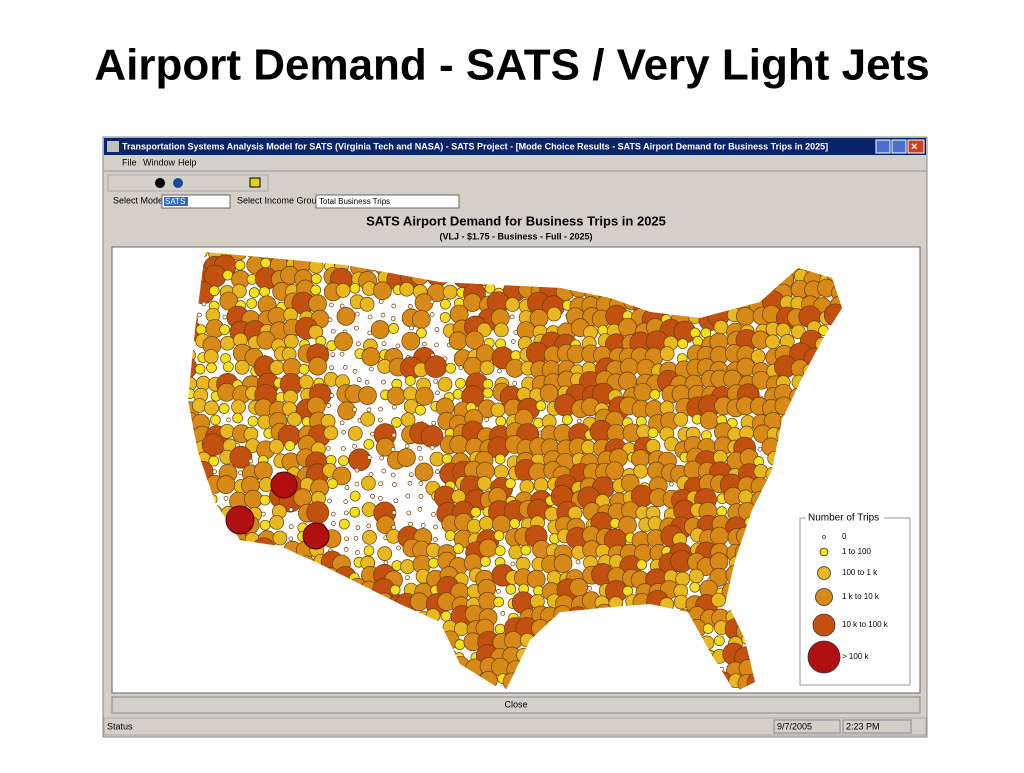 This screenshot has height=773, width=1024. I want to click on legend-title: Number of Trips, so click(843, 518).